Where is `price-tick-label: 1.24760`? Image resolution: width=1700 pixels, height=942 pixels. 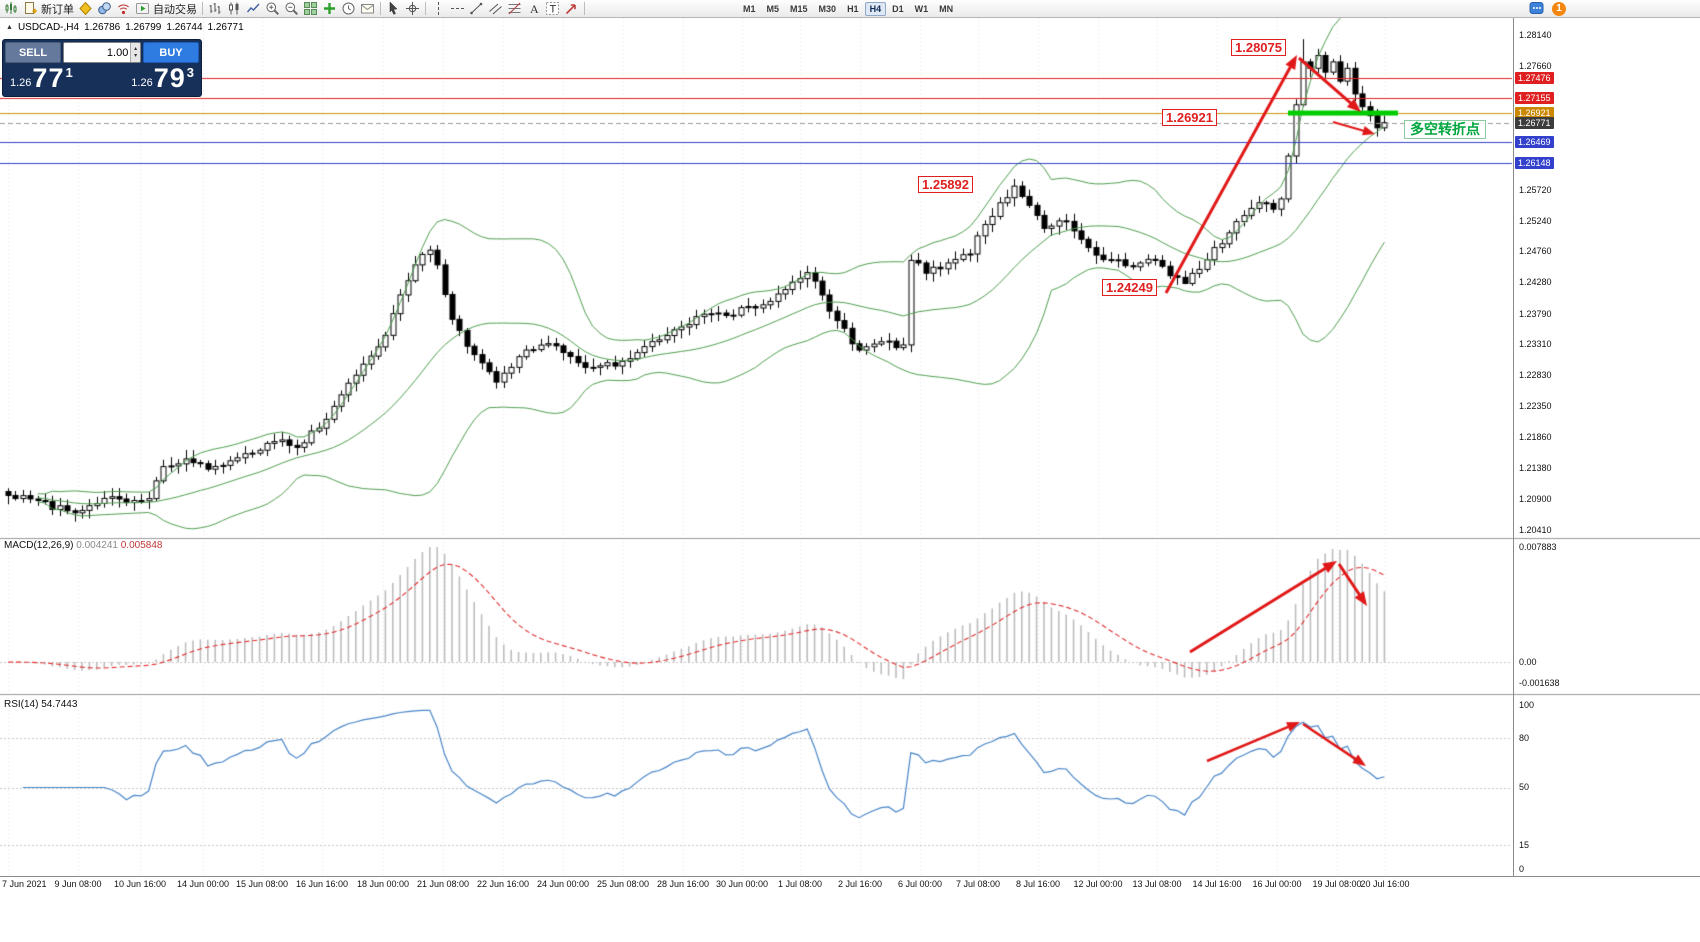
price-tick-label: 1.24760 is located at coordinates (1535, 251).